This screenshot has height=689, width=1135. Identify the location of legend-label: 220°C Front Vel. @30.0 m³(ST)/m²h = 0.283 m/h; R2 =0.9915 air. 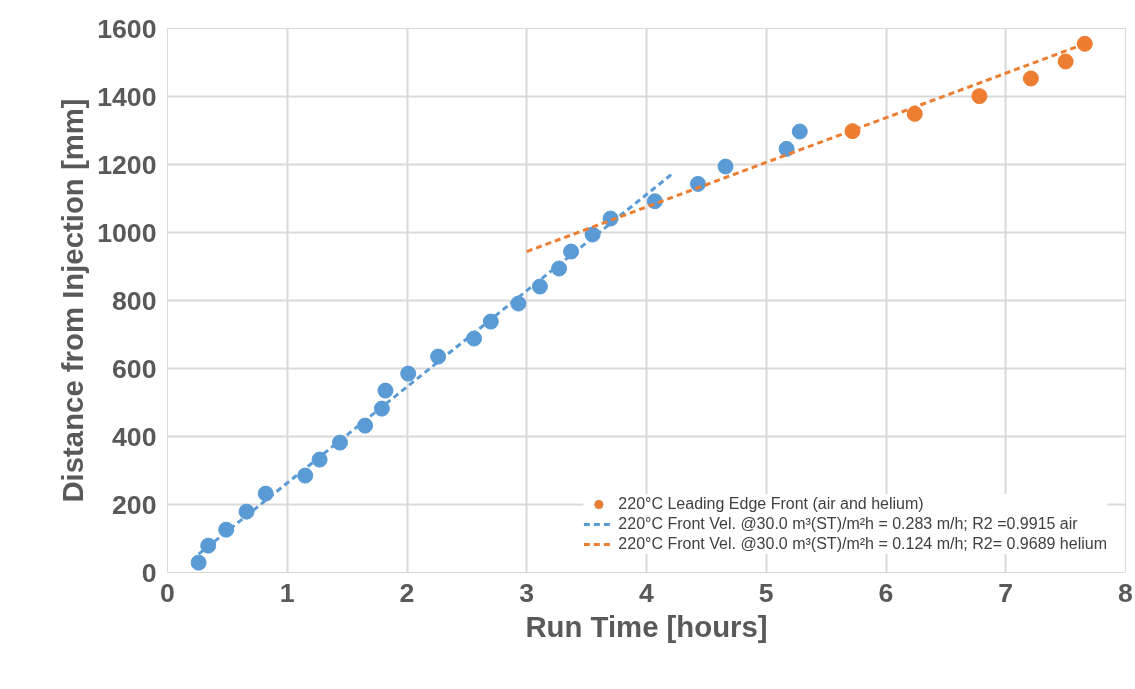
(848, 524).